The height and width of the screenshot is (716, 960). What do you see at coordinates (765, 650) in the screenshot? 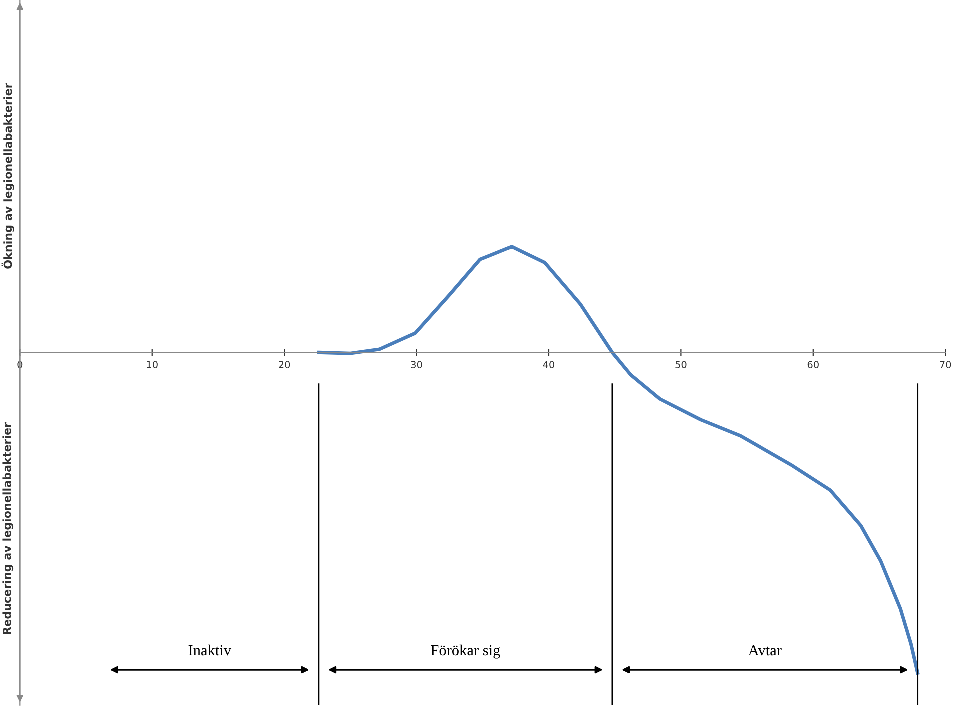
I see `annotation: Avtar` at bounding box center [765, 650].